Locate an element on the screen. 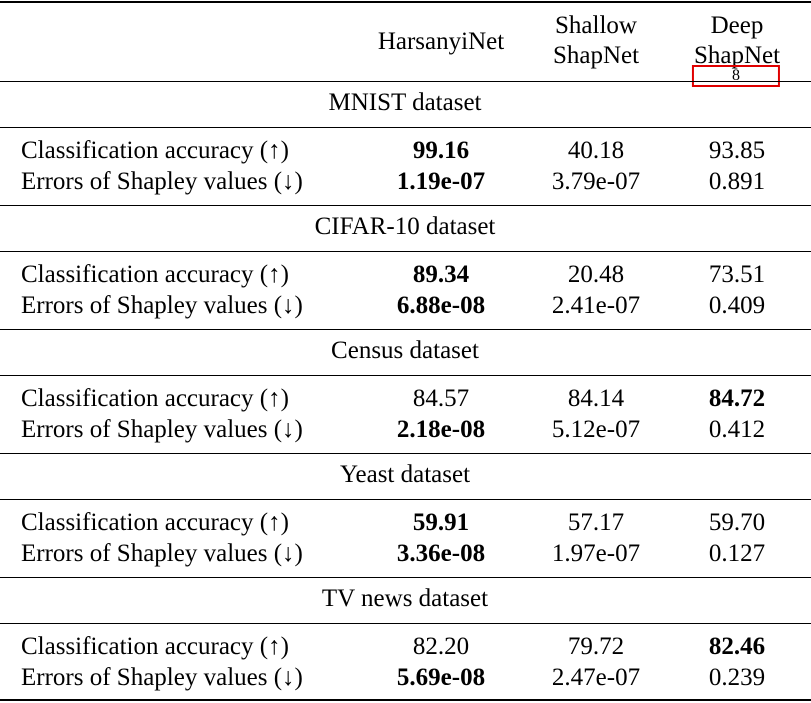 This screenshot has width=811, height=703. value-cell: 59.70 is located at coordinates (737, 522).